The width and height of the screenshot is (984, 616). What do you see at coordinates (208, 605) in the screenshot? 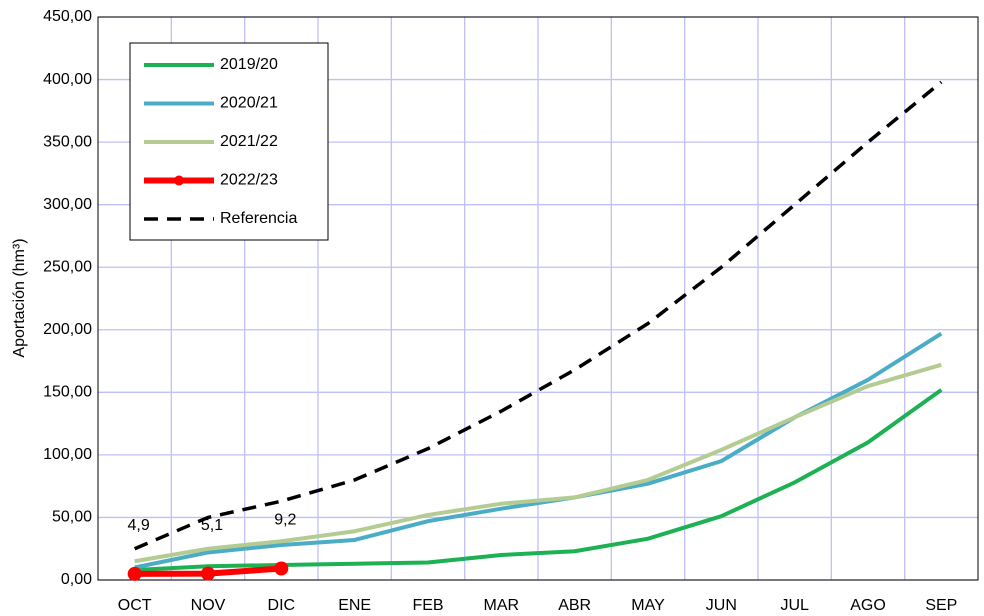
I see `x-tick-label: NOV` at bounding box center [208, 605].